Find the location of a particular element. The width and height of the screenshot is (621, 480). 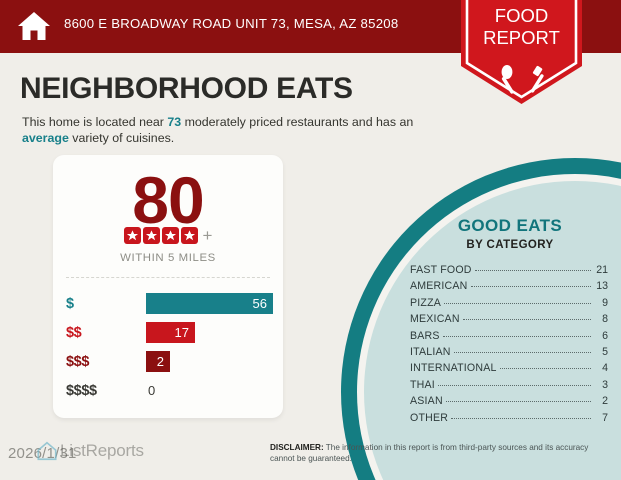

list-item: THAI 3 is located at coordinates (509, 387).